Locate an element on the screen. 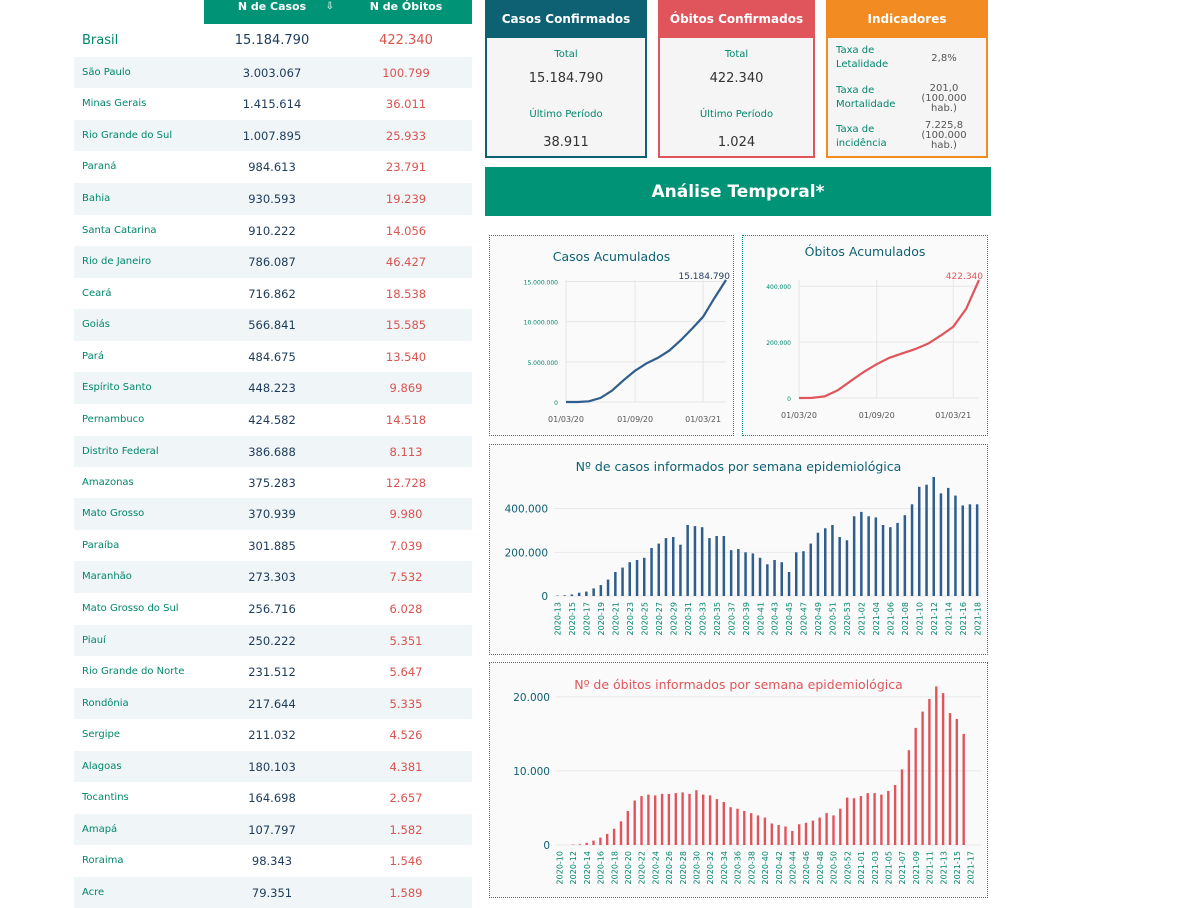 Image resolution: width=1200 pixels, height=908 pixels. y-tick-label: 200.000 is located at coordinates (778, 343).